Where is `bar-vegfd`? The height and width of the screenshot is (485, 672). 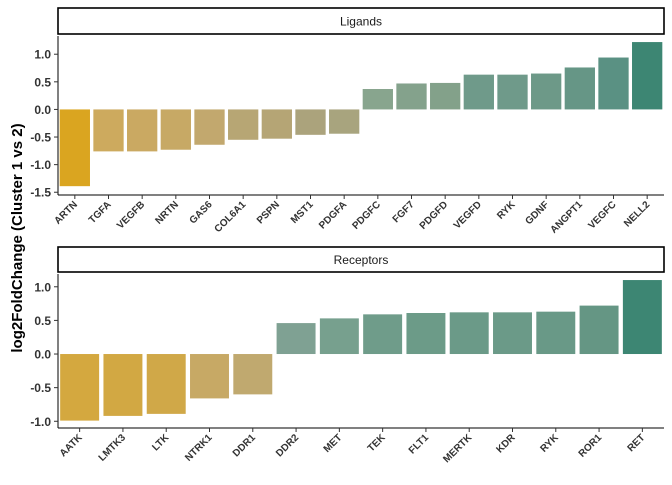
bar-vegfd is located at coordinates (478, 92).